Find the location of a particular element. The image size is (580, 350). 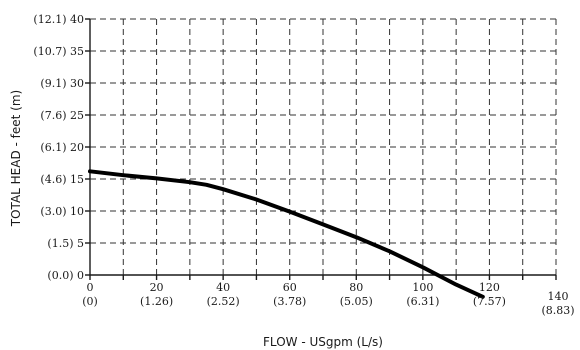

x-axis-title: FLOW - USgpm (L/s) is located at coordinates (323, 342).